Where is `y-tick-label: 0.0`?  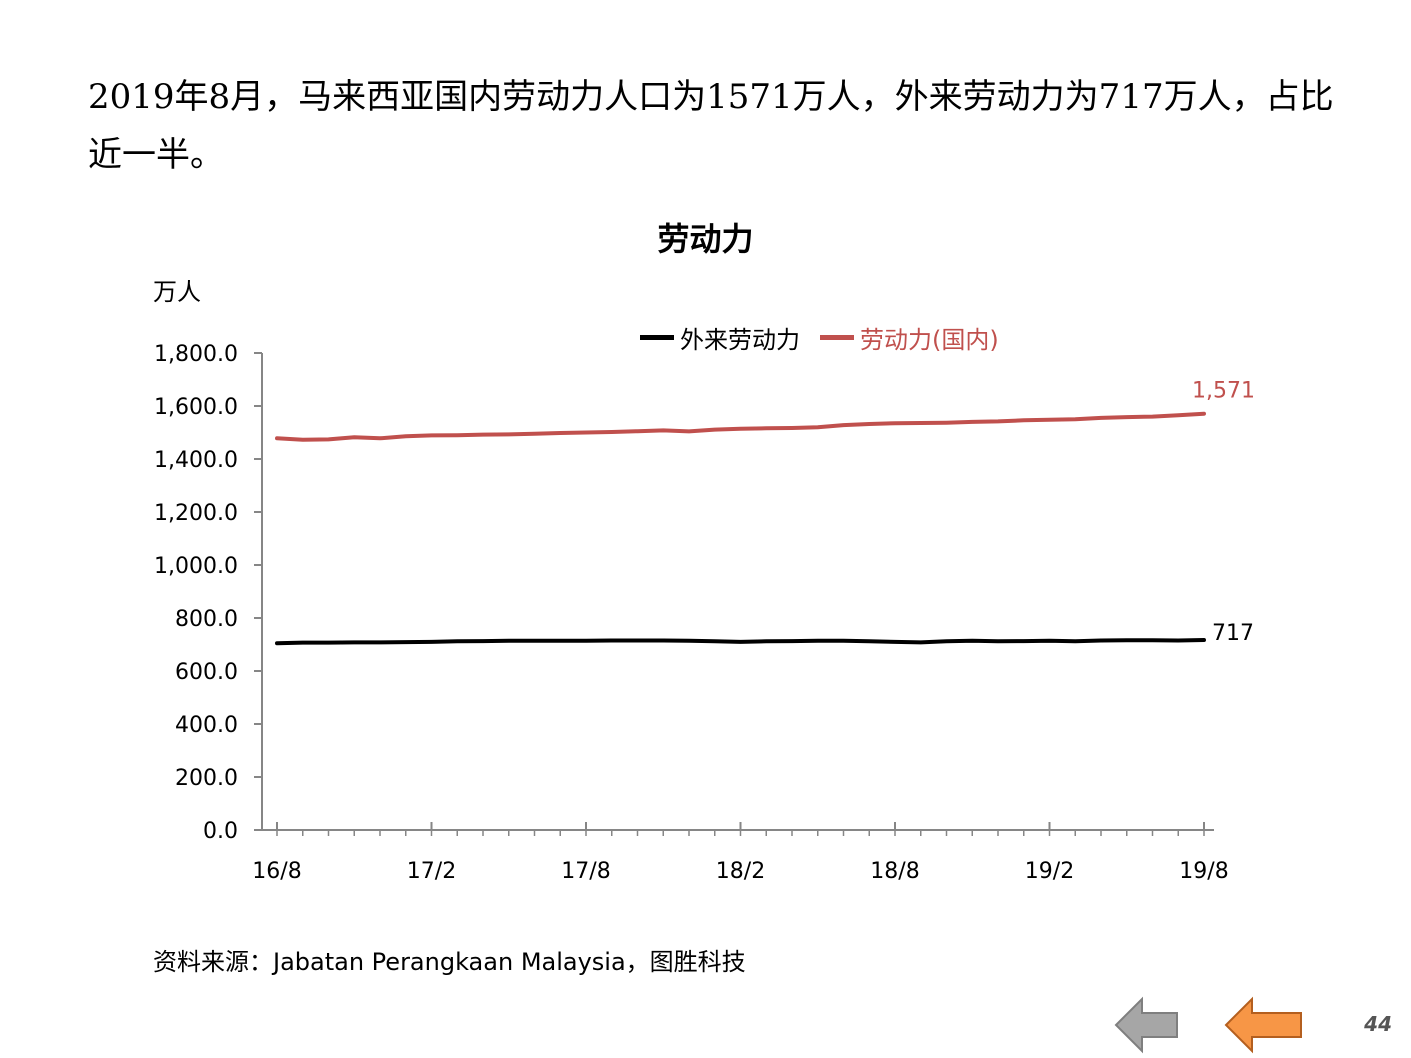 y-tick-label: 0.0 is located at coordinates (220, 831).